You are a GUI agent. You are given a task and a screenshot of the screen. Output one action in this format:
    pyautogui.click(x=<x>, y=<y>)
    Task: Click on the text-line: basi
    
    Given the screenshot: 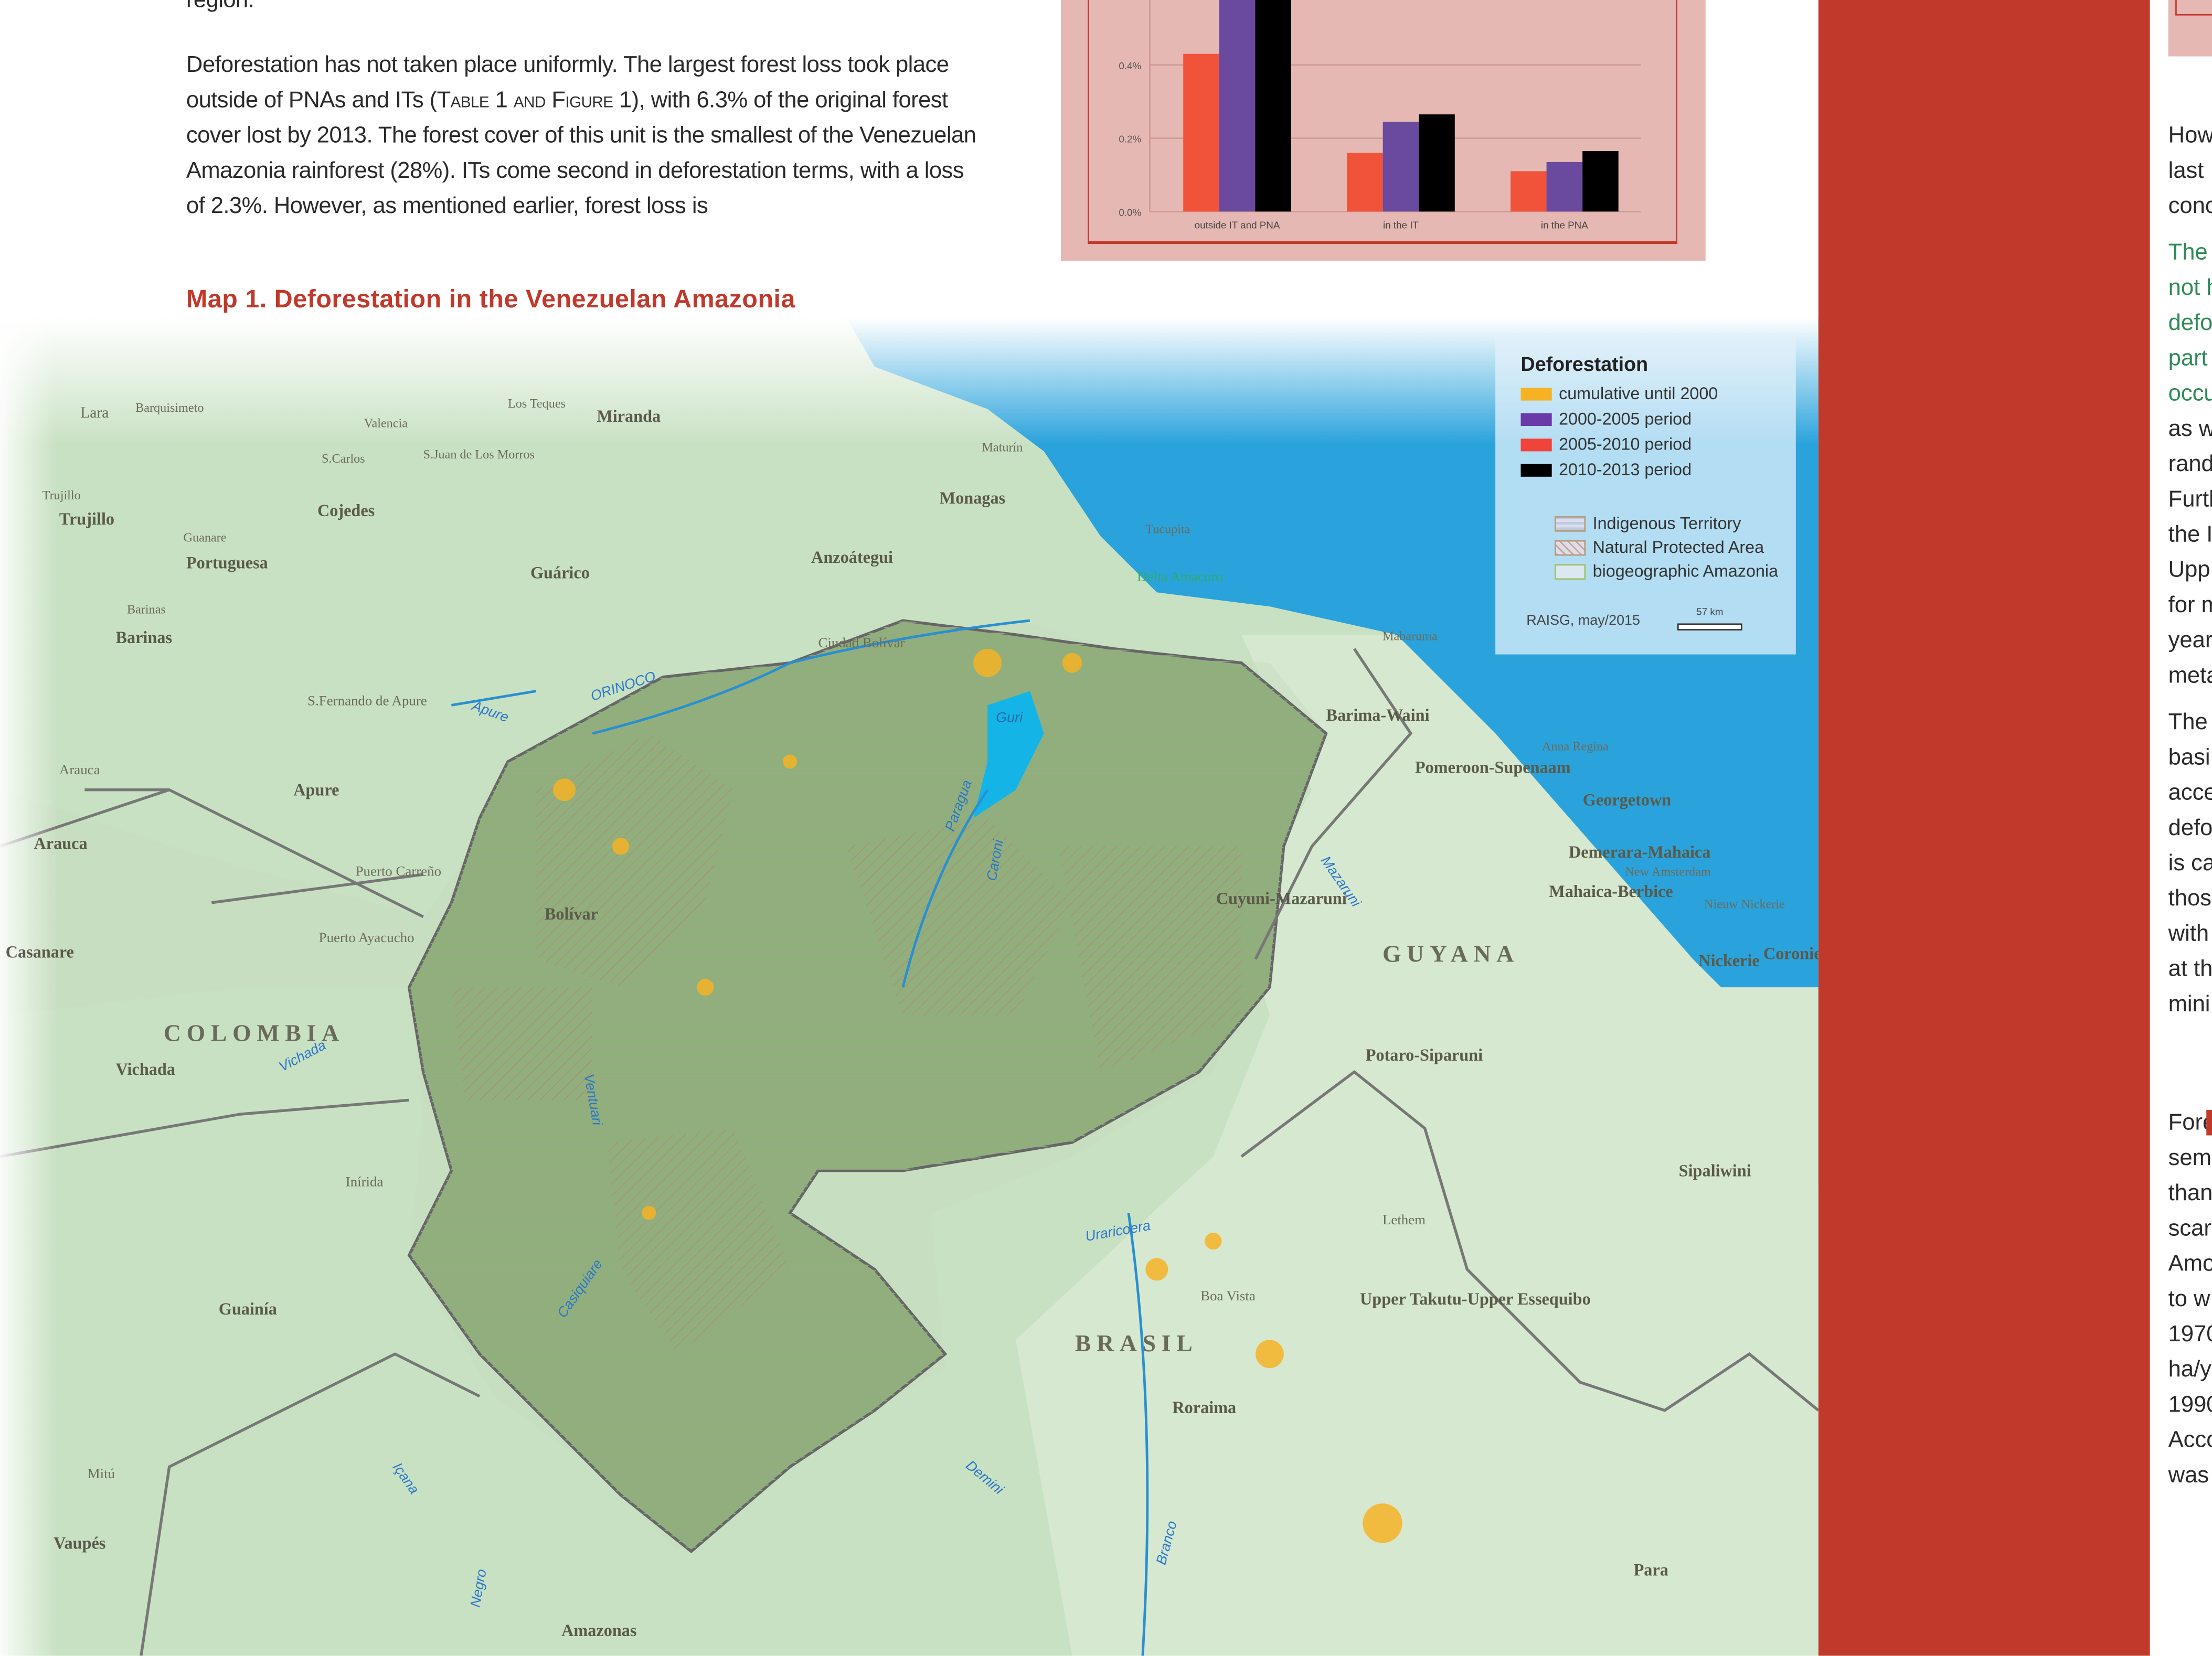 What is the action you would take?
    pyautogui.click(x=2189, y=757)
    